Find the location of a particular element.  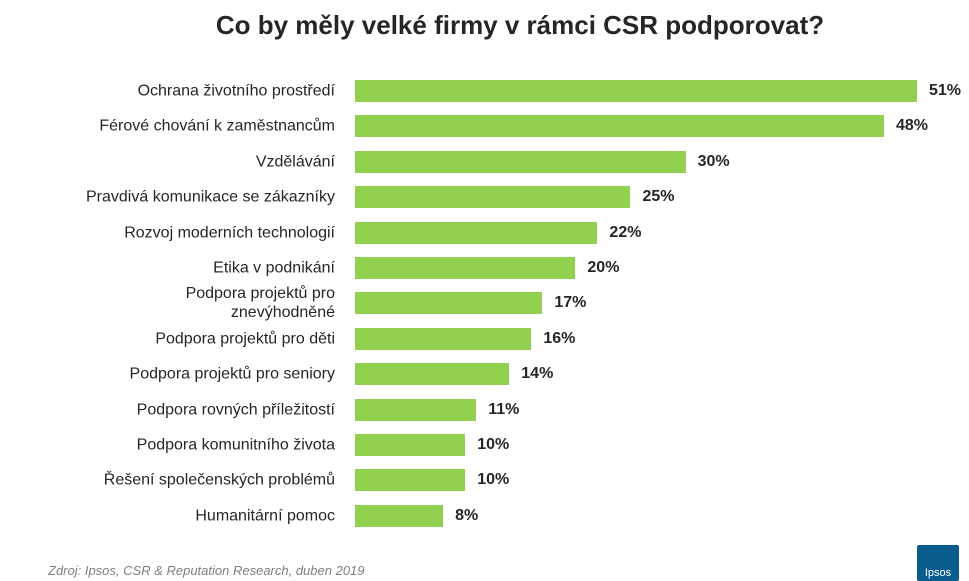

value-label: 51% is located at coordinates (945, 90).